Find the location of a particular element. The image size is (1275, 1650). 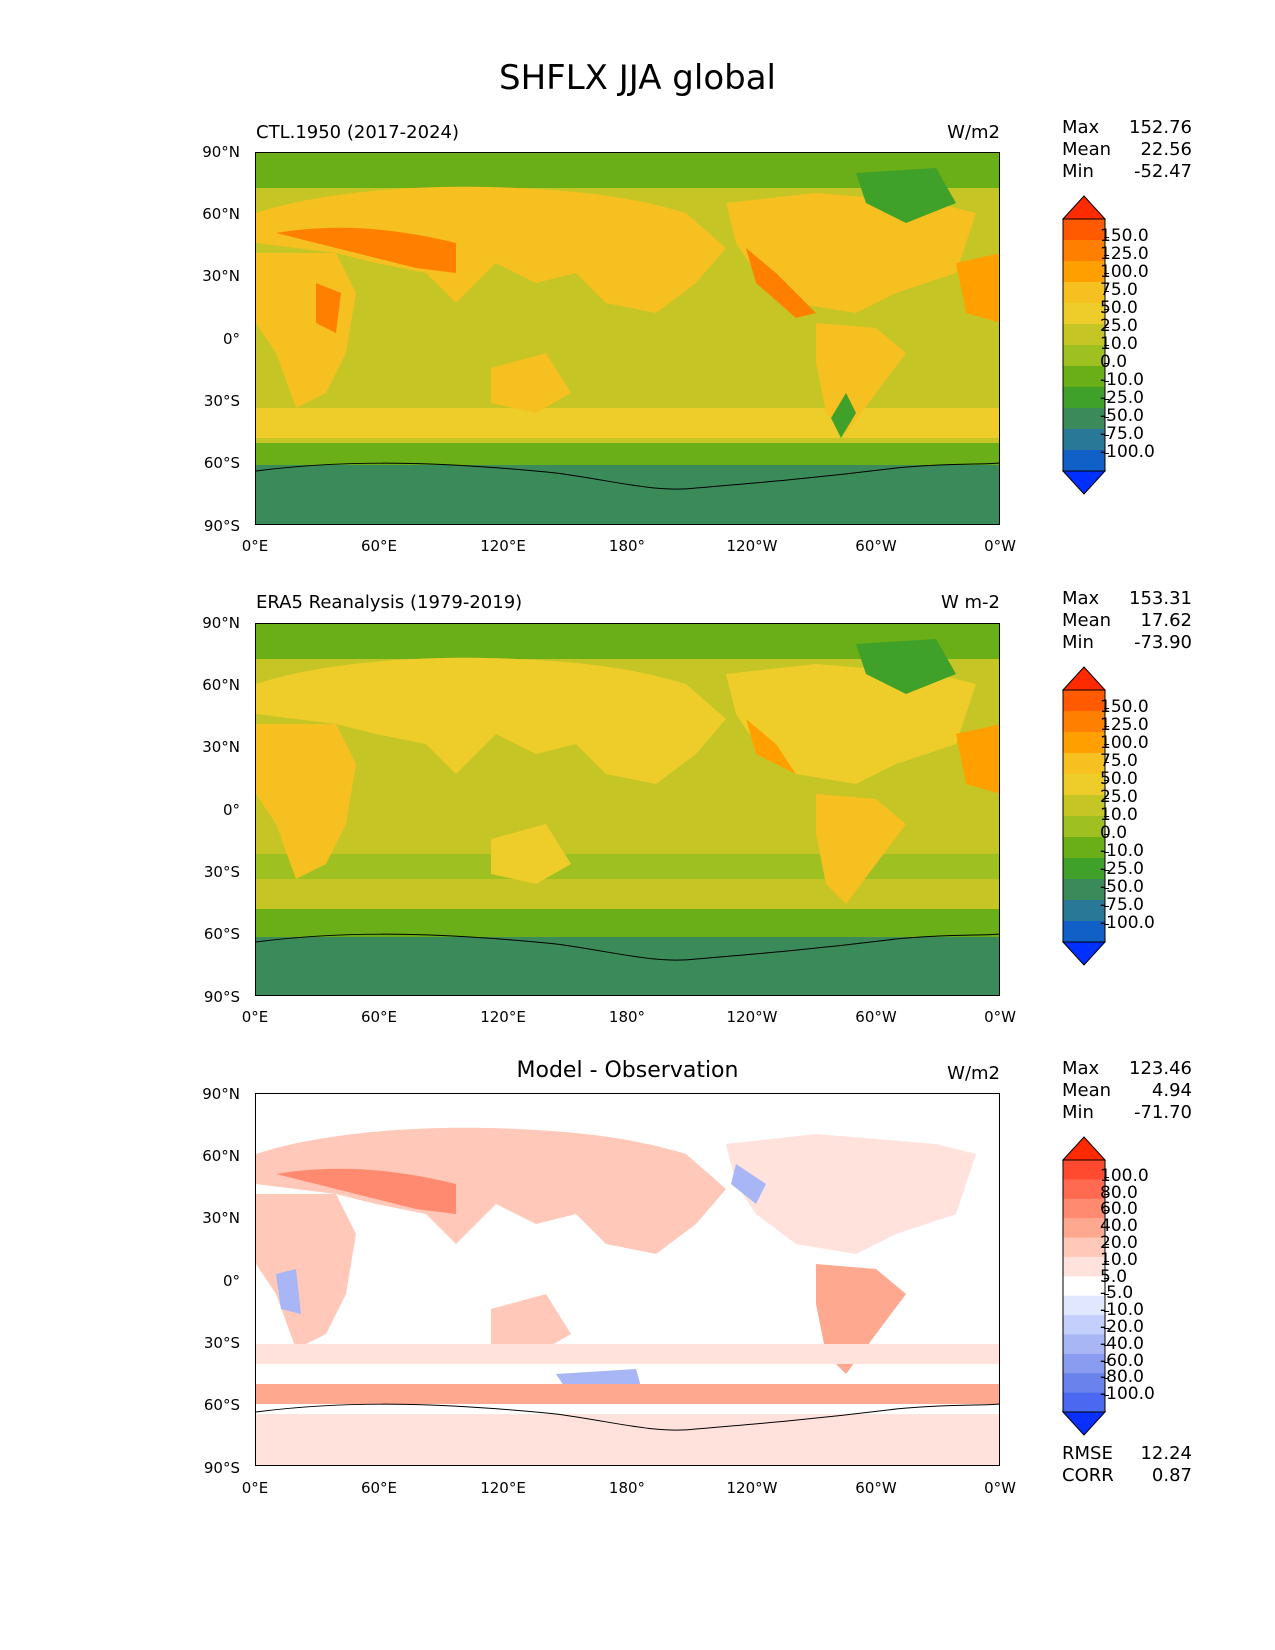

panel-units: W m-2 is located at coordinates (970, 602).